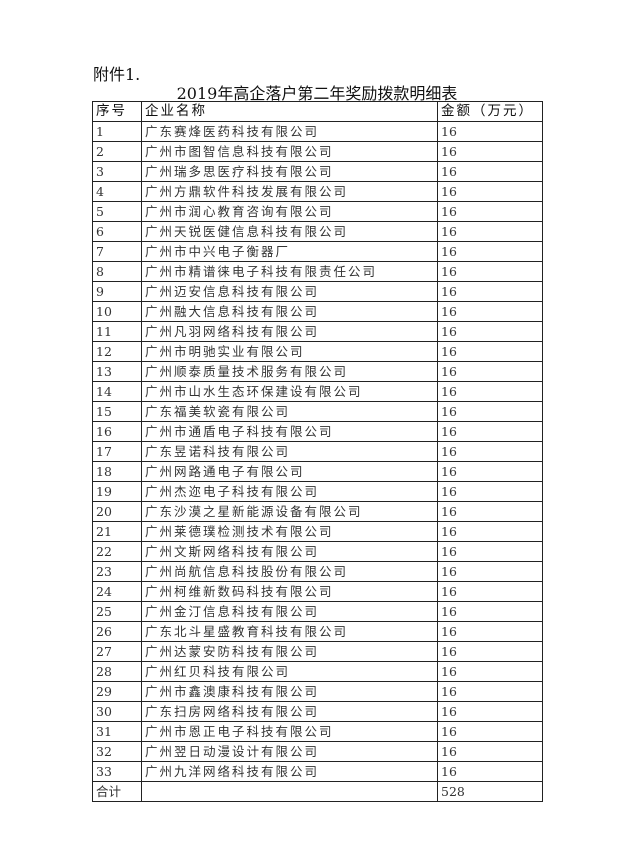  What do you see at coordinates (117, 391) in the screenshot?
I see `row-no: 14` at bounding box center [117, 391].